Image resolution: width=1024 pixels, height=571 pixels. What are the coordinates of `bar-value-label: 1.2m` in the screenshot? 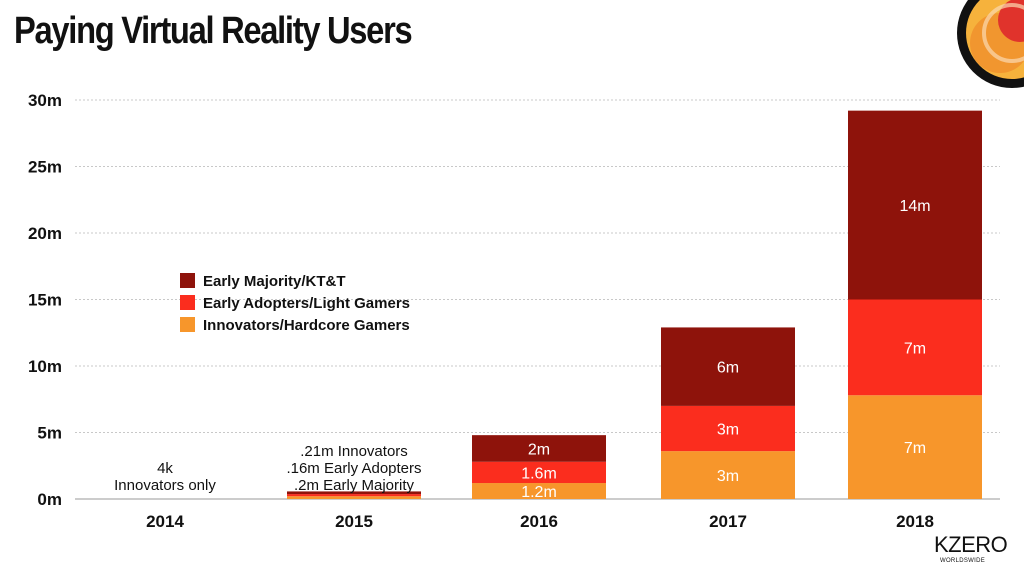 It's located at (539, 492).